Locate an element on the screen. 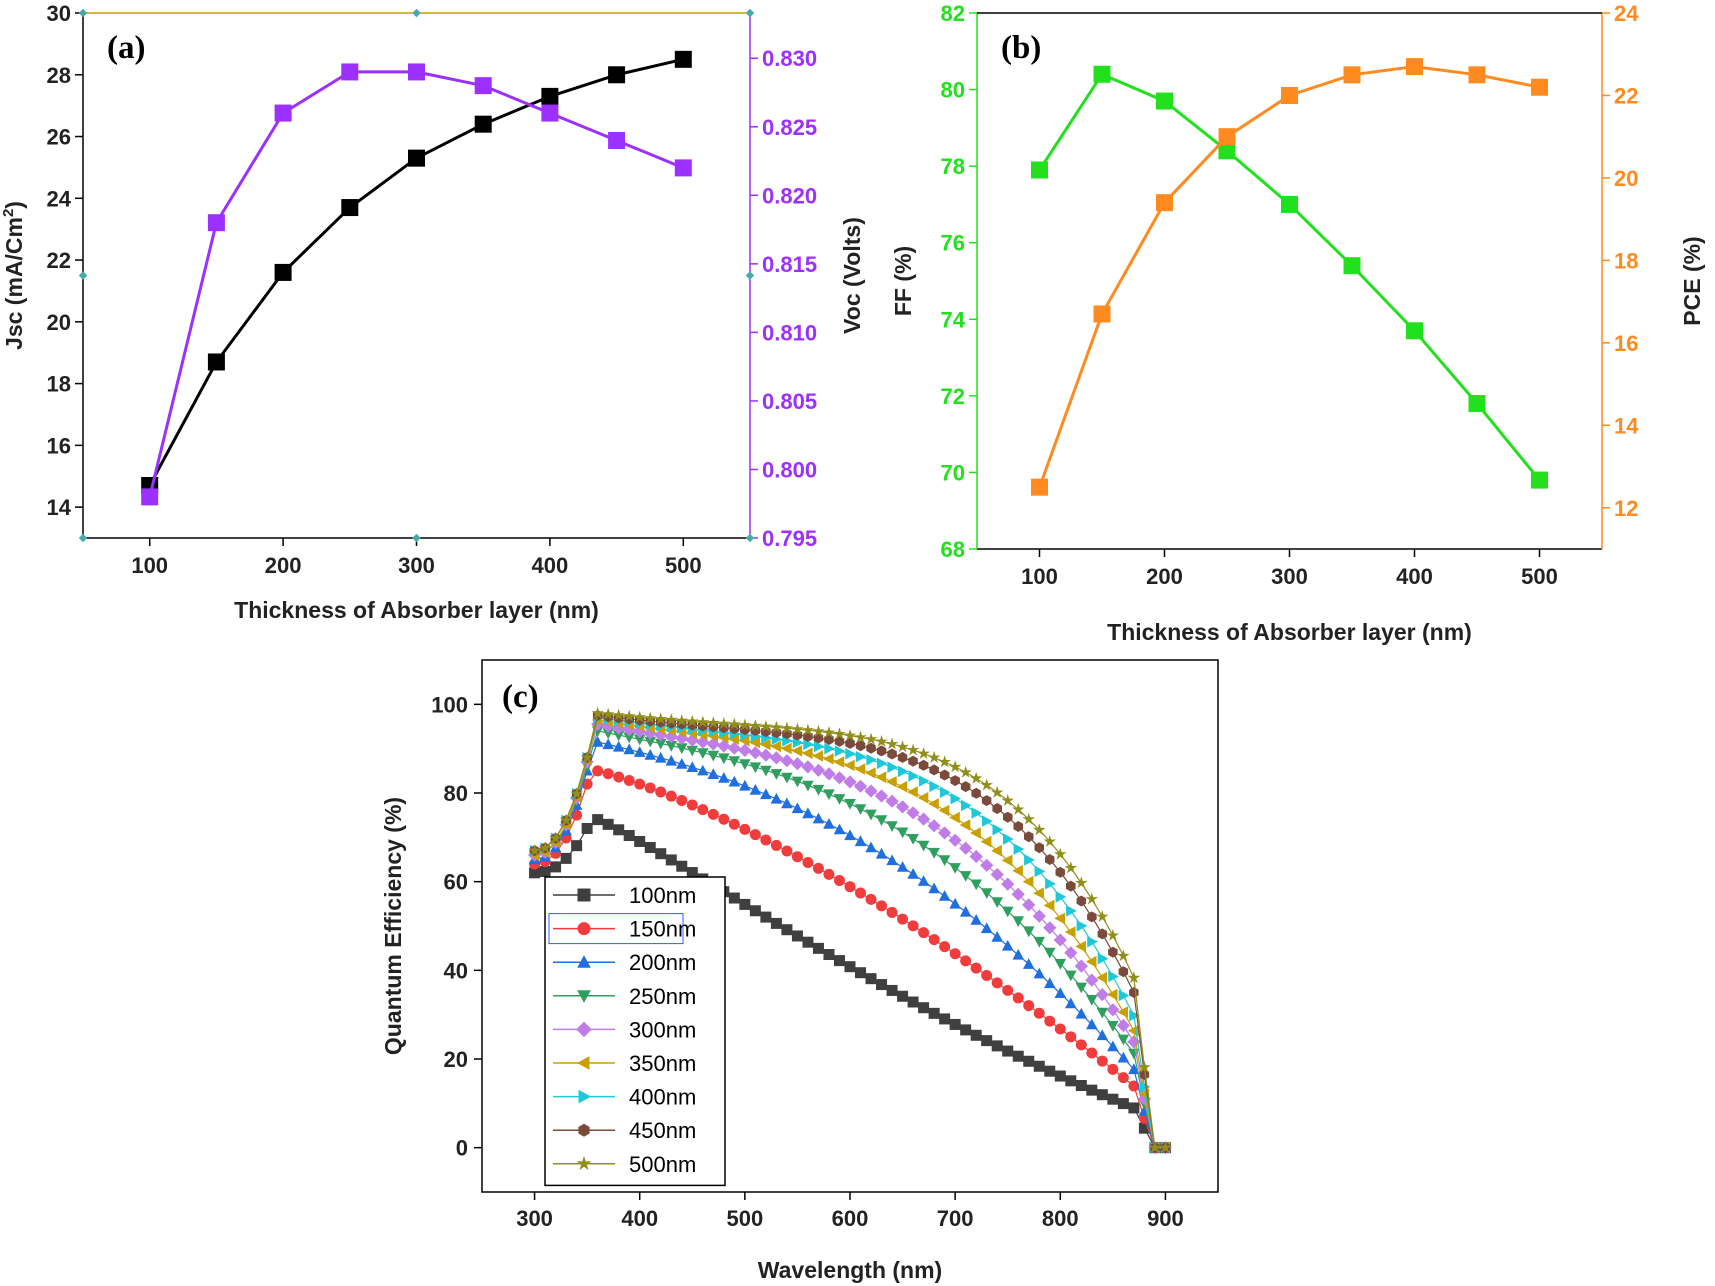 Image resolution: width=1715 pixels, height=1286 pixels. series-line-jsc is located at coordinates (416, 272).